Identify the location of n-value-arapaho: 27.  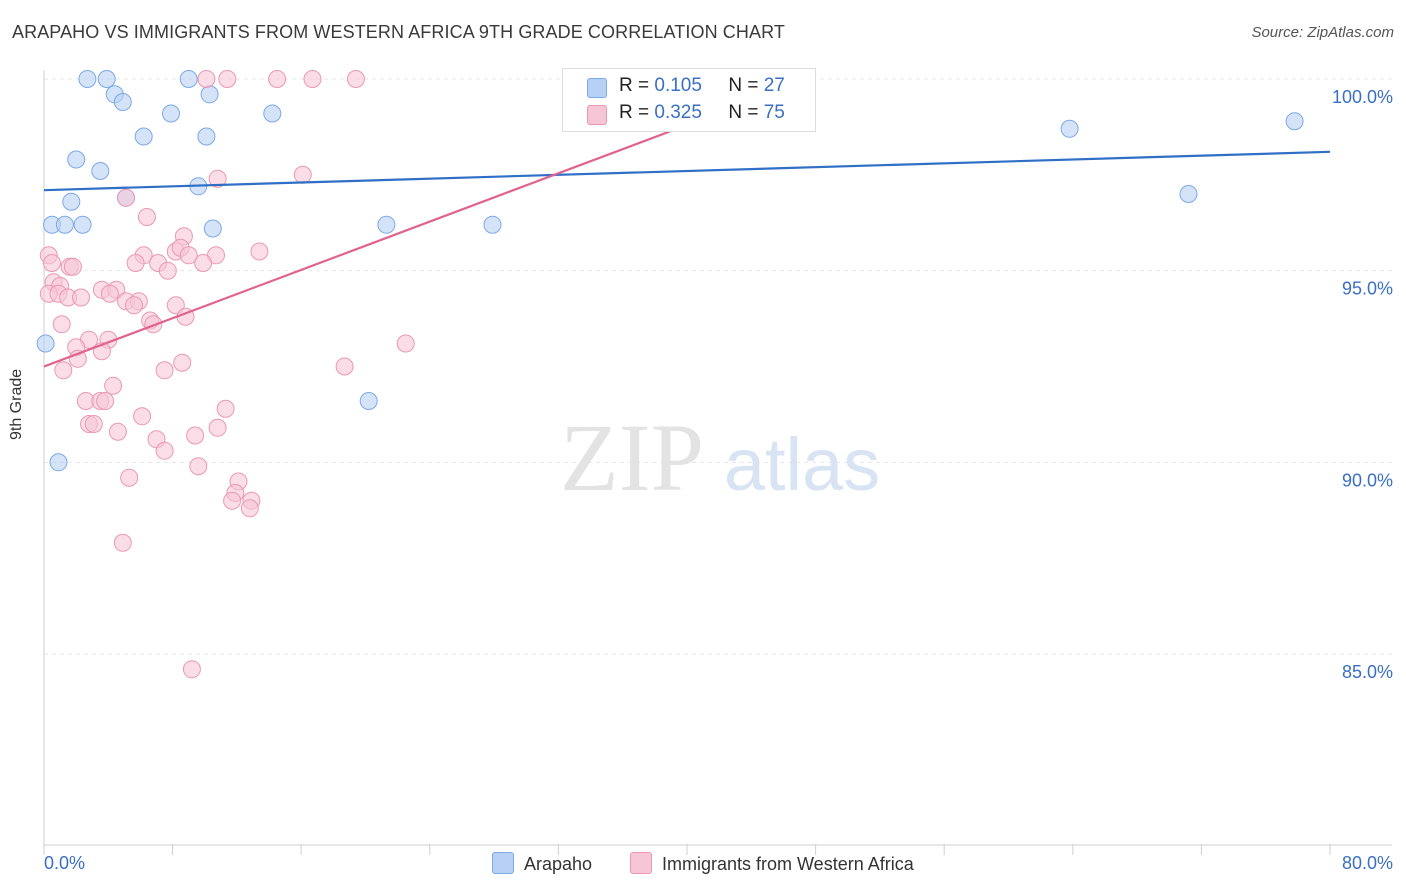
(774, 85).